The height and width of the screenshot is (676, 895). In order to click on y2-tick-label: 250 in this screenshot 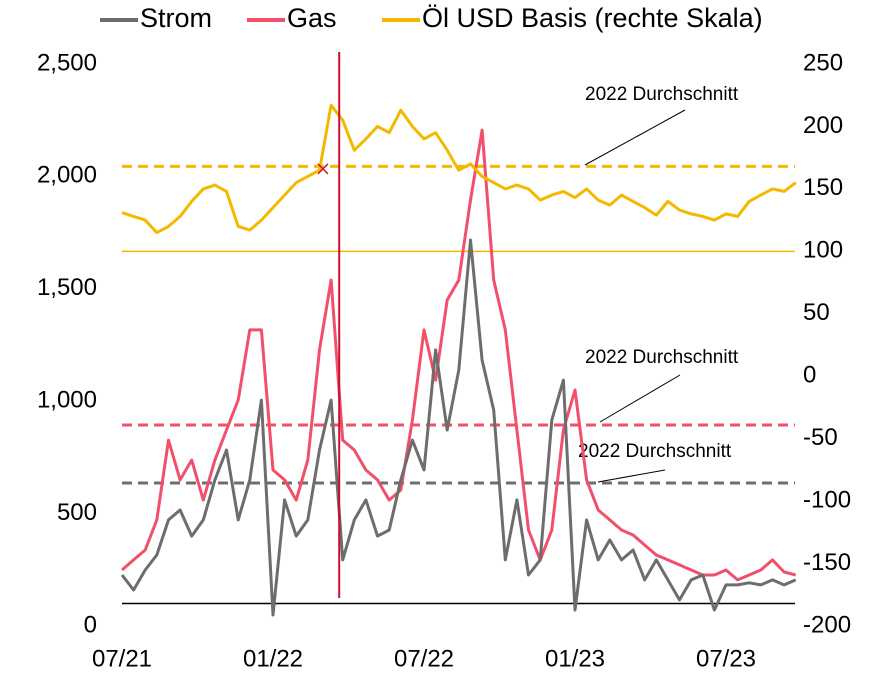, I will do `click(823, 62)`.